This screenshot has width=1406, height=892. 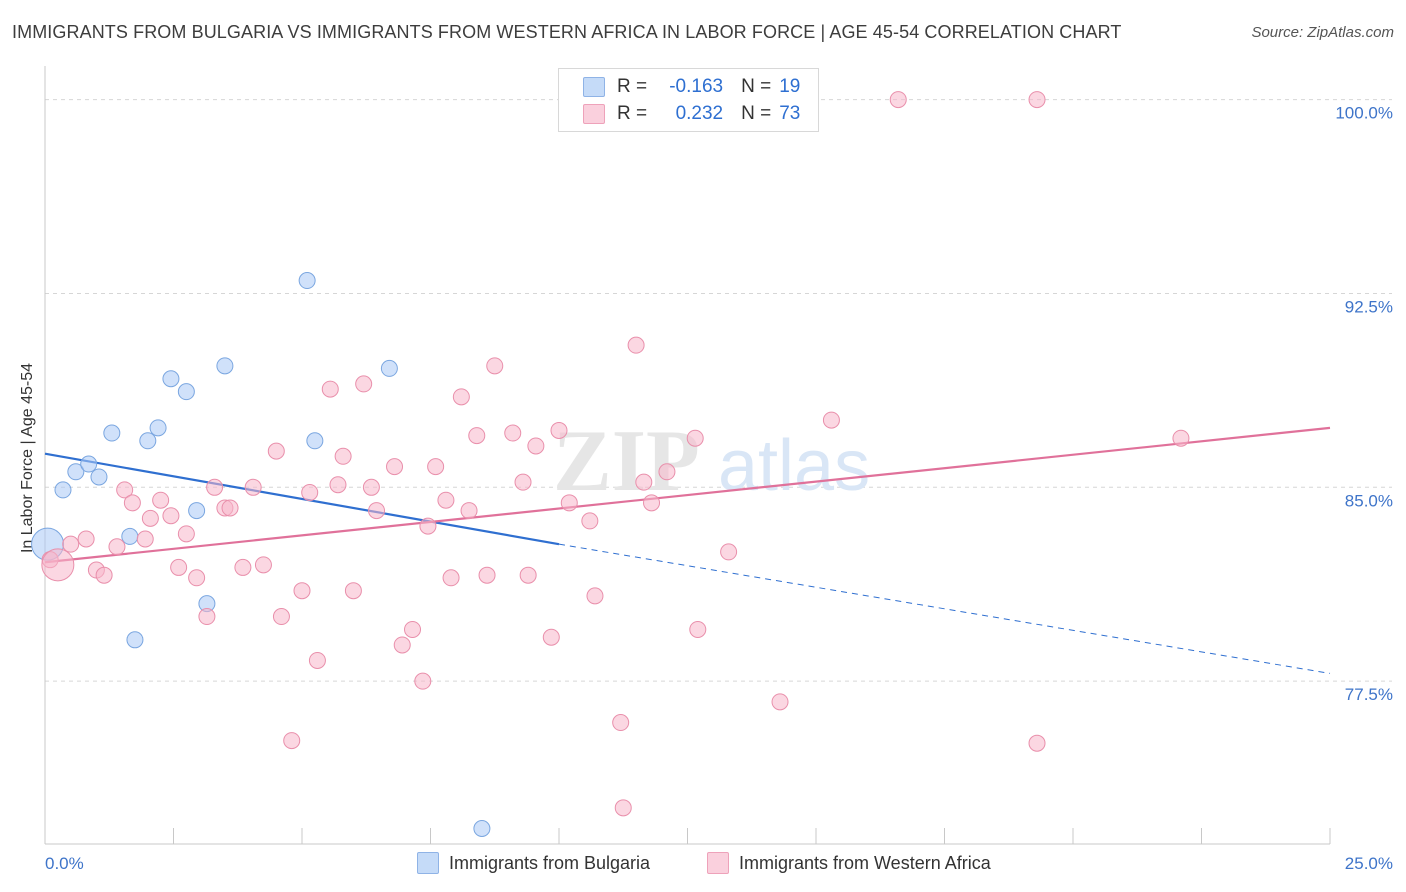 I want to click on watermark-zip: ZIP, so click(x=626, y=461).